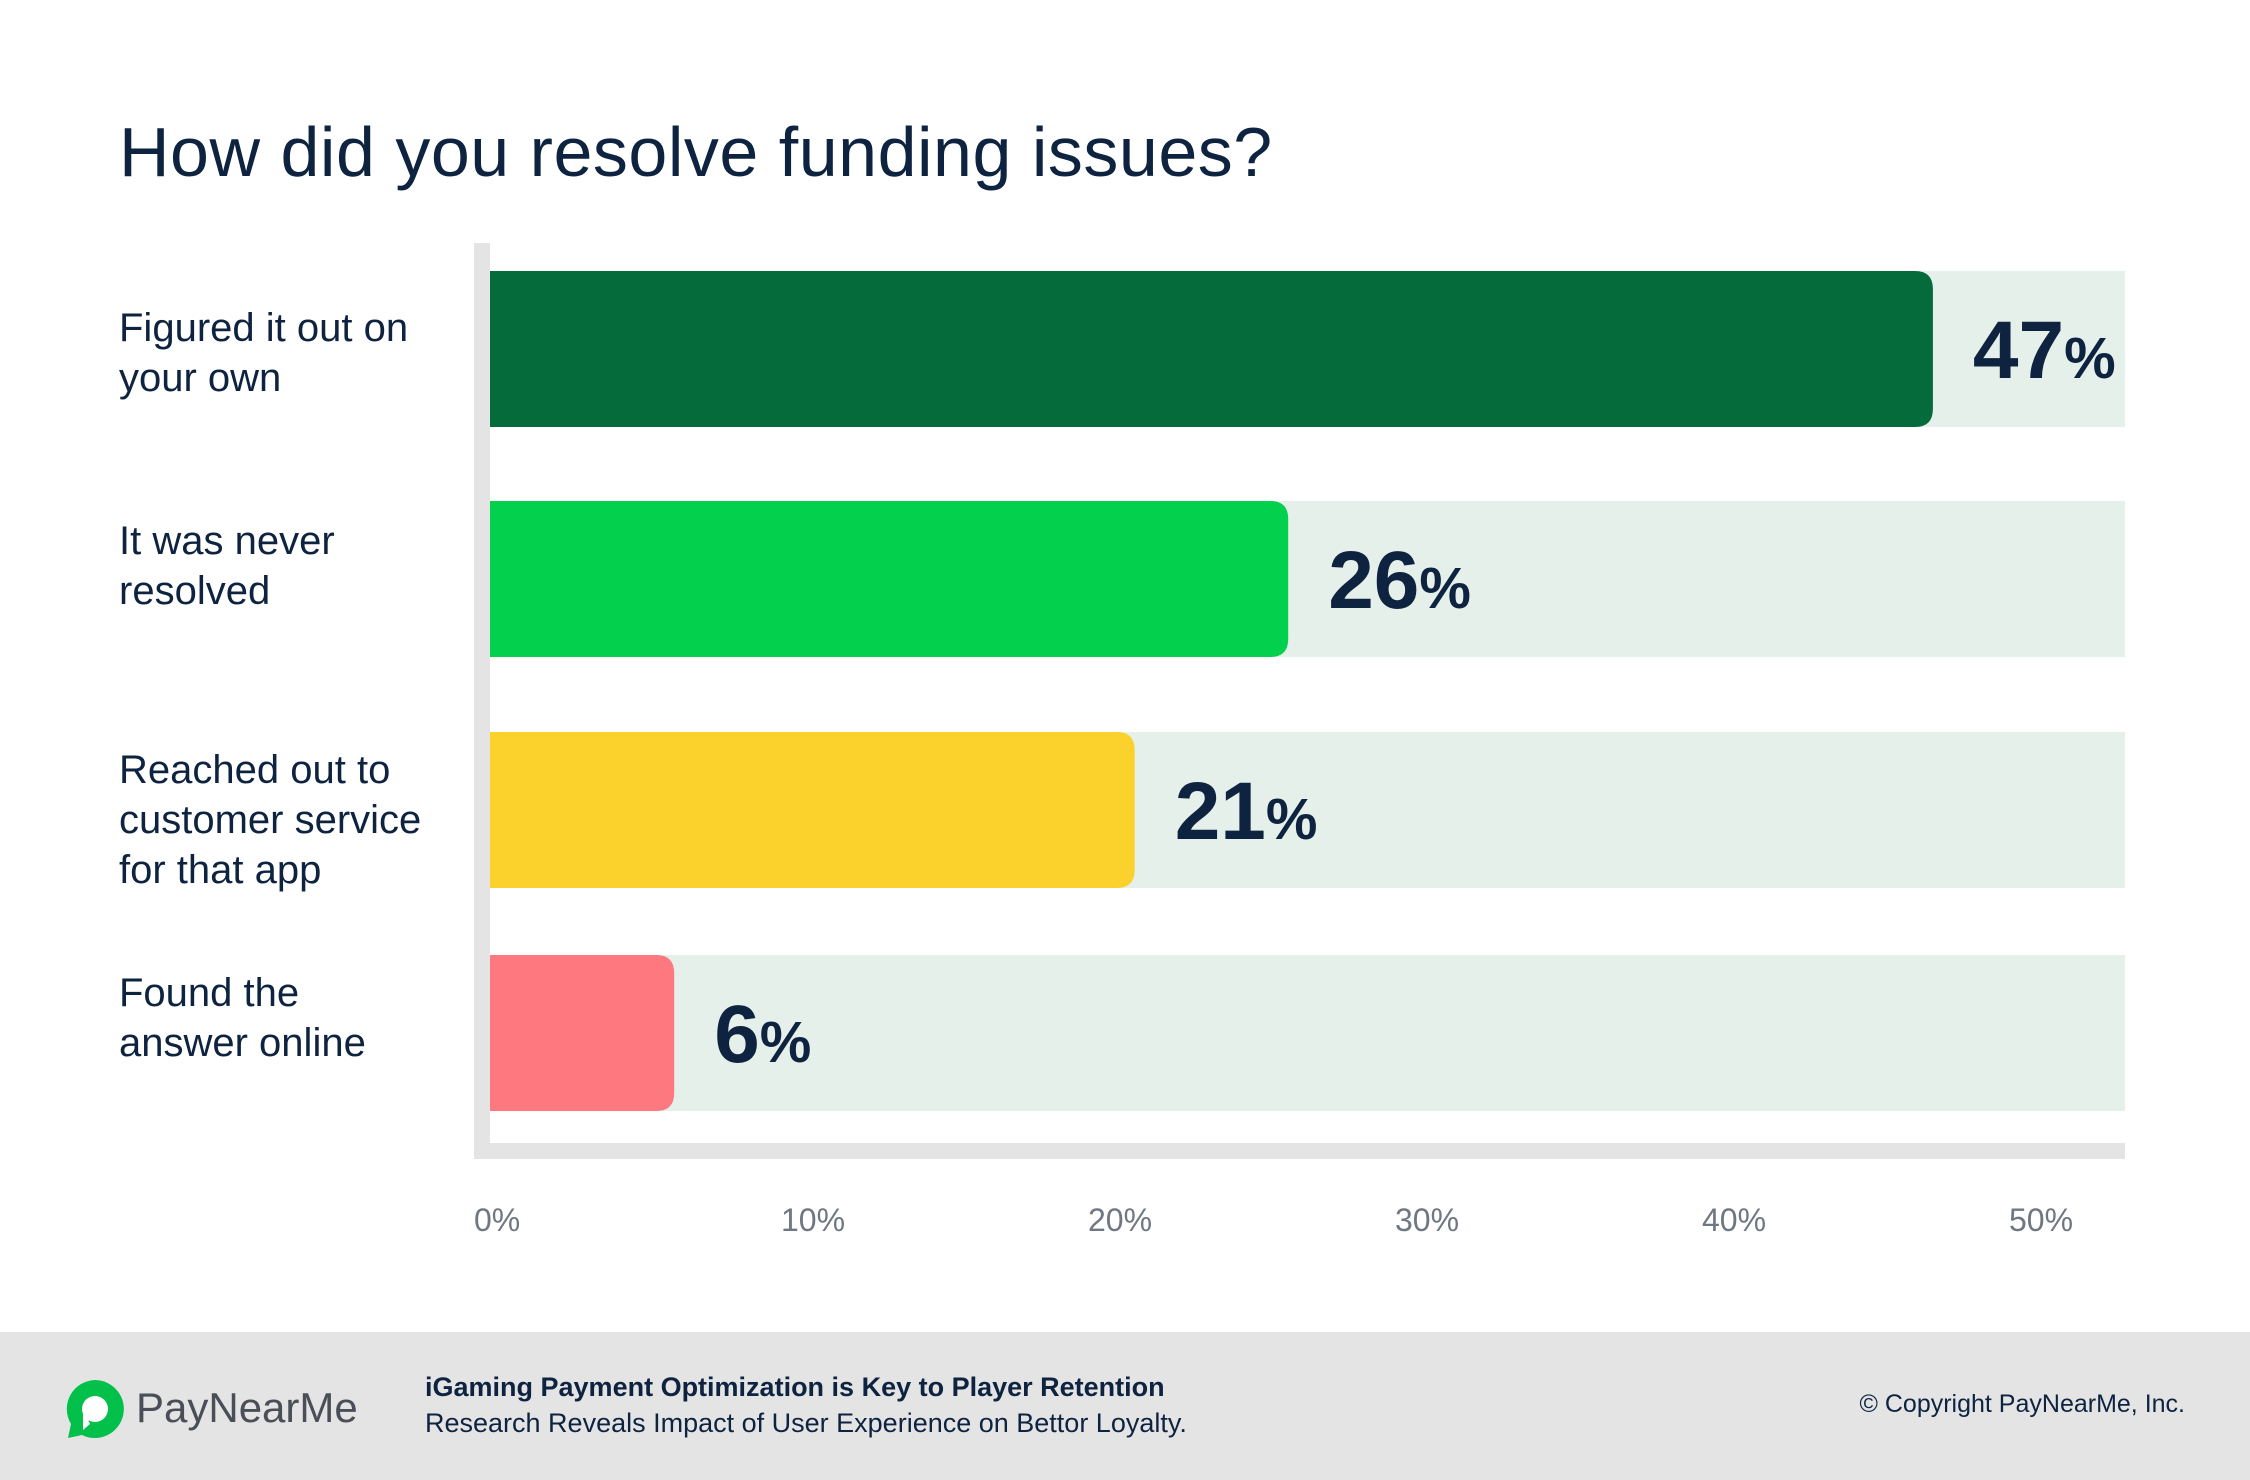  What do you see at coordinates (813, 1220) in the screenshot?
I see `x-tick-label: 10%` at bounding box center [813, 1220].